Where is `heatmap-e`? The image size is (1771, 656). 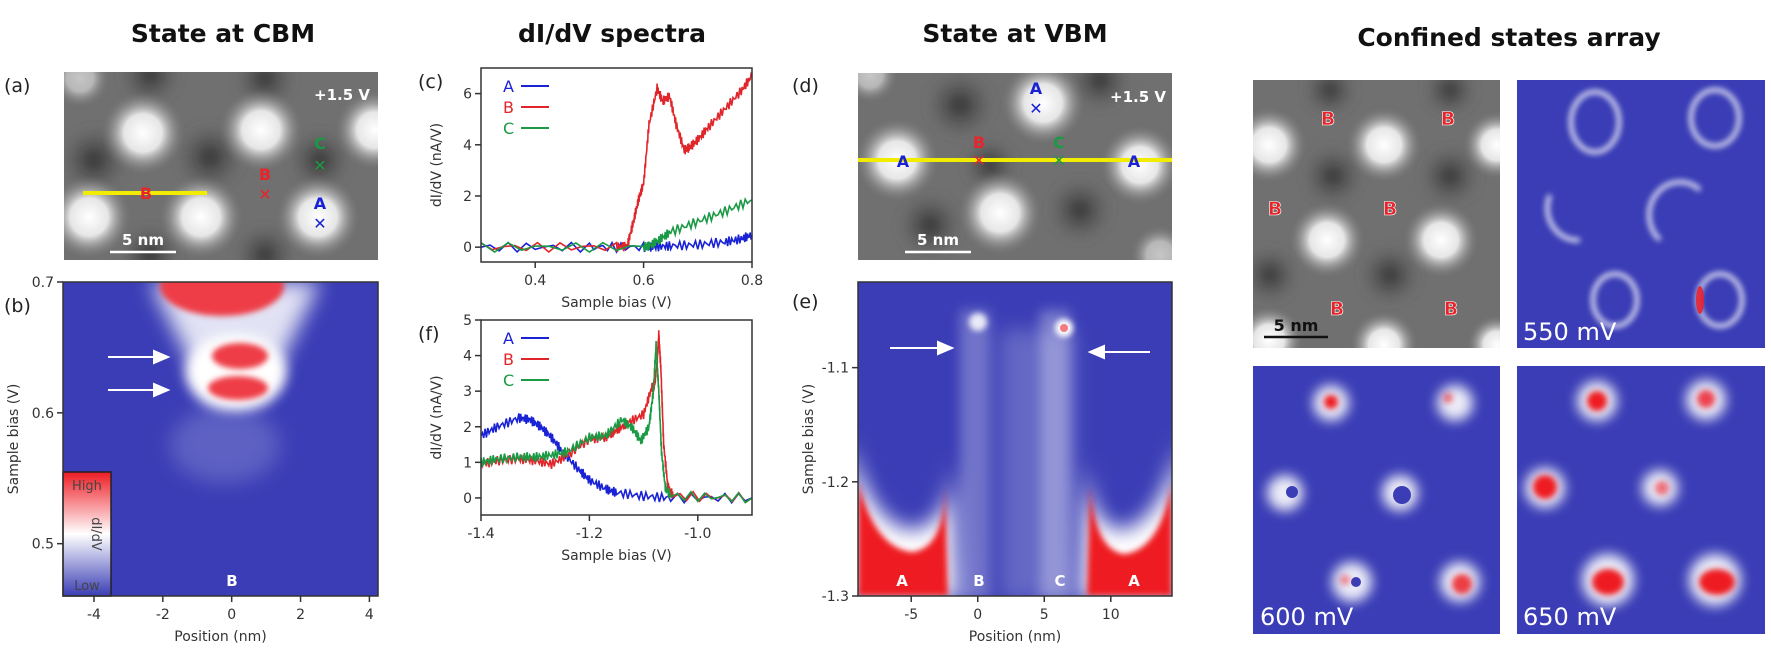 heatmap-e is located at coordinates (1015, 439).